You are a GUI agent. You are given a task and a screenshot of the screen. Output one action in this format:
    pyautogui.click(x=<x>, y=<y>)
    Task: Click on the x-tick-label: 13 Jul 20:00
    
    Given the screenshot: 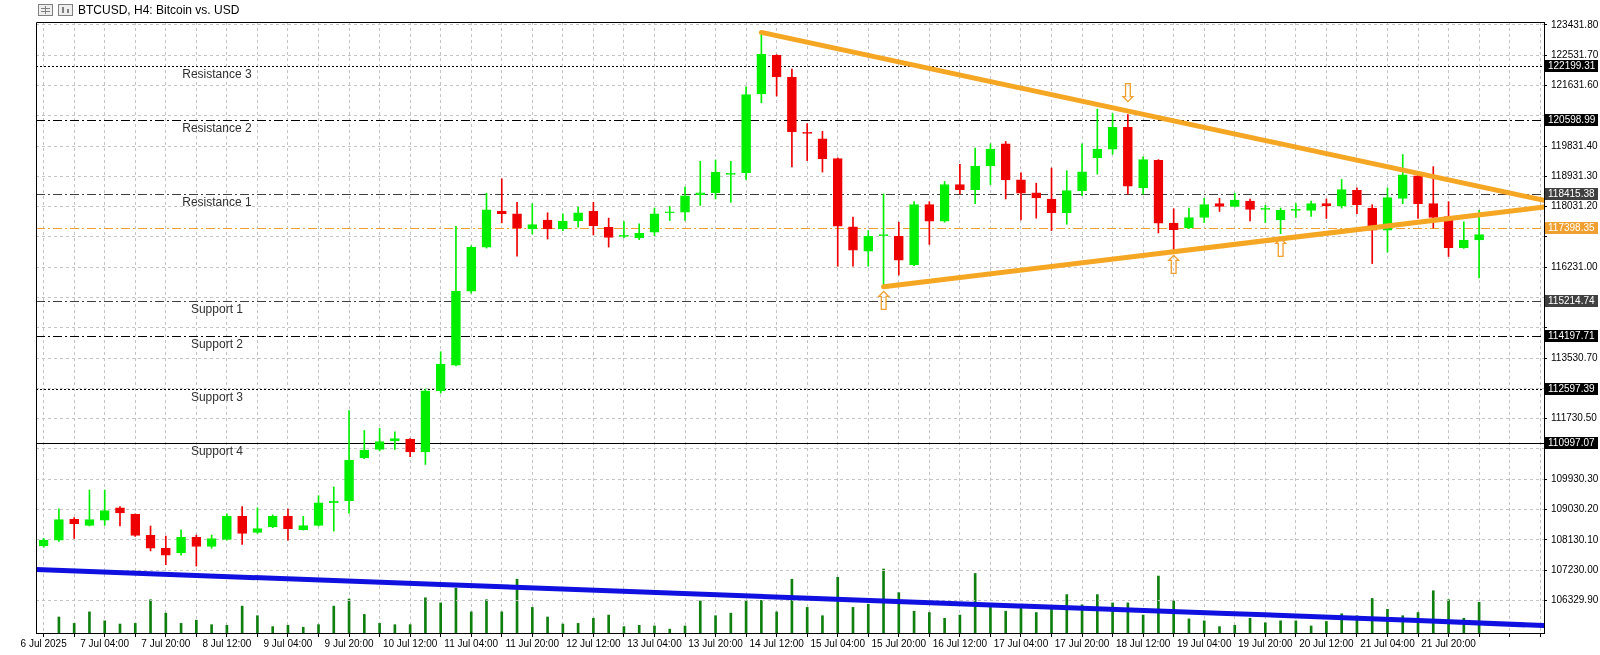 What is the action you would take?
    pyautogui.click(x=716, y=643)
    